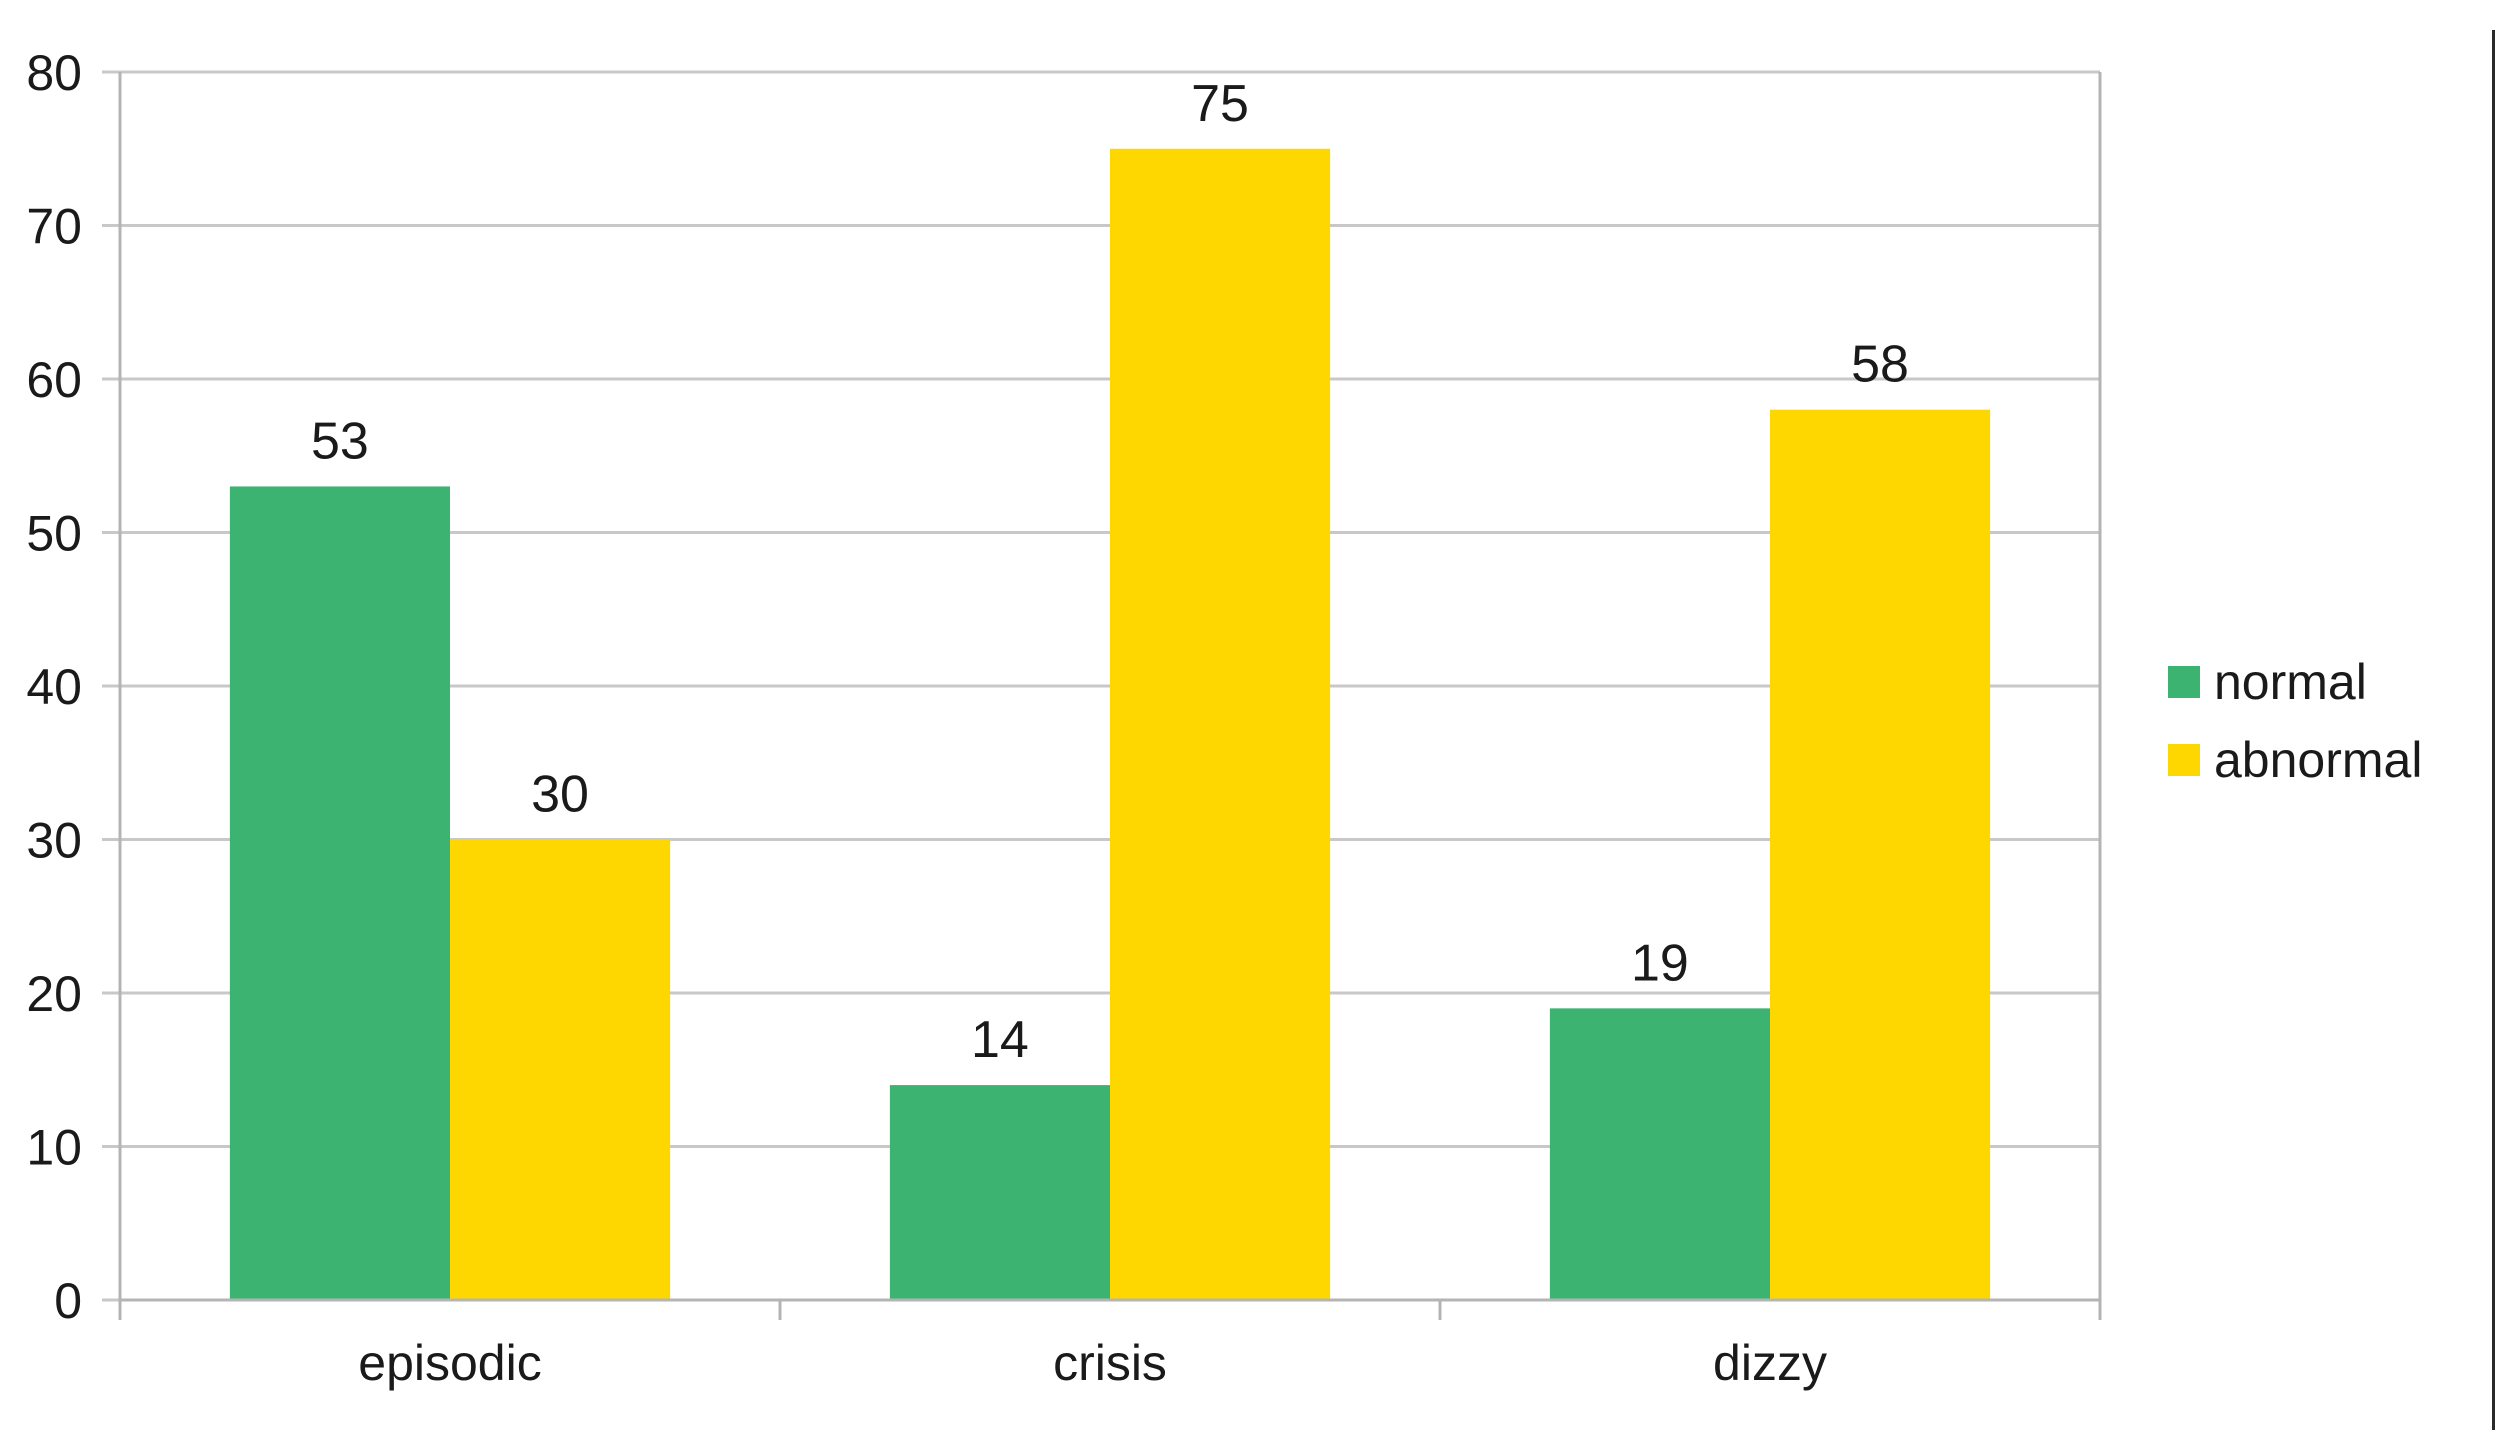 The height and width of the screenshot is (1446, 2503). I want to click on y-tick-label-30: 30, so click(54, 841).